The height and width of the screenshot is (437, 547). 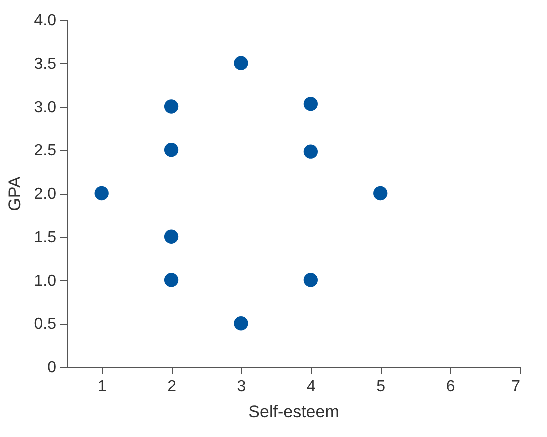 I want to click on y-tick-label: 1.0, so click(x=45, y=281).